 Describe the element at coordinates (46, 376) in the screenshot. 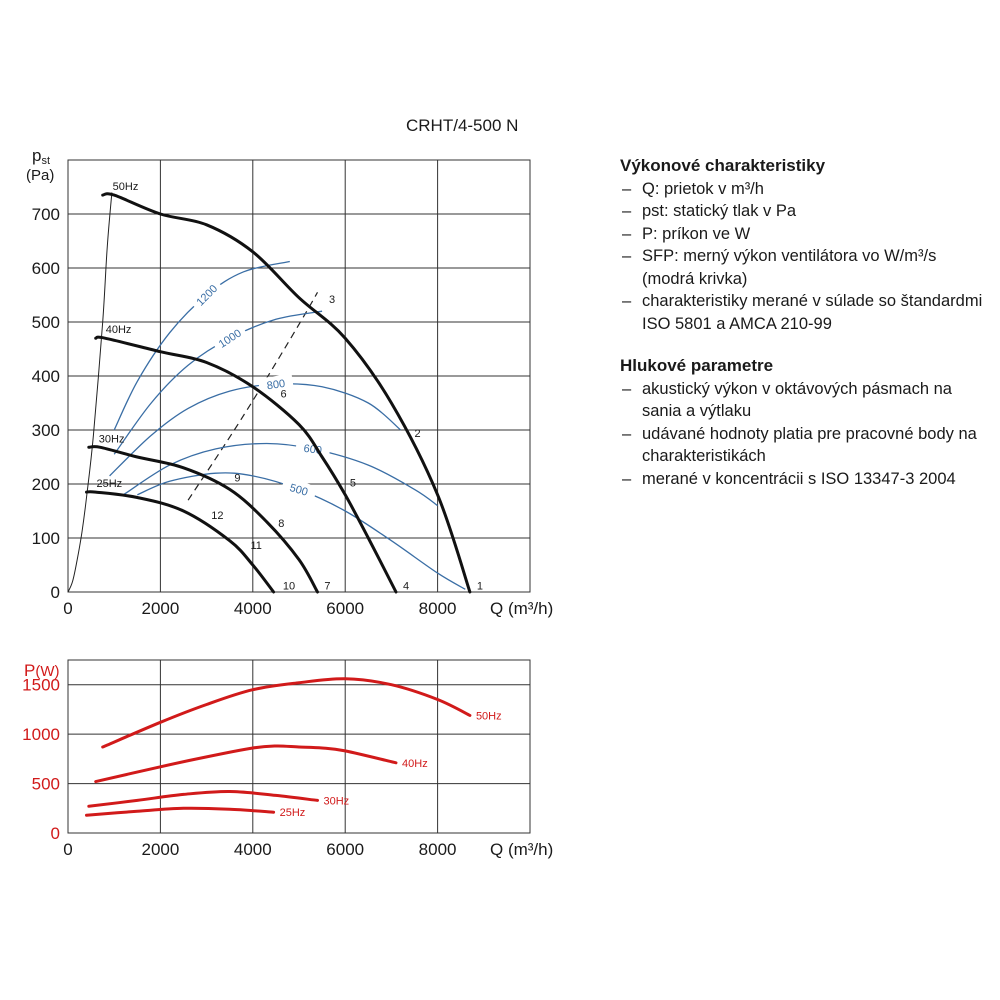

I see `pressure-y-tick-label: 400` at that location.